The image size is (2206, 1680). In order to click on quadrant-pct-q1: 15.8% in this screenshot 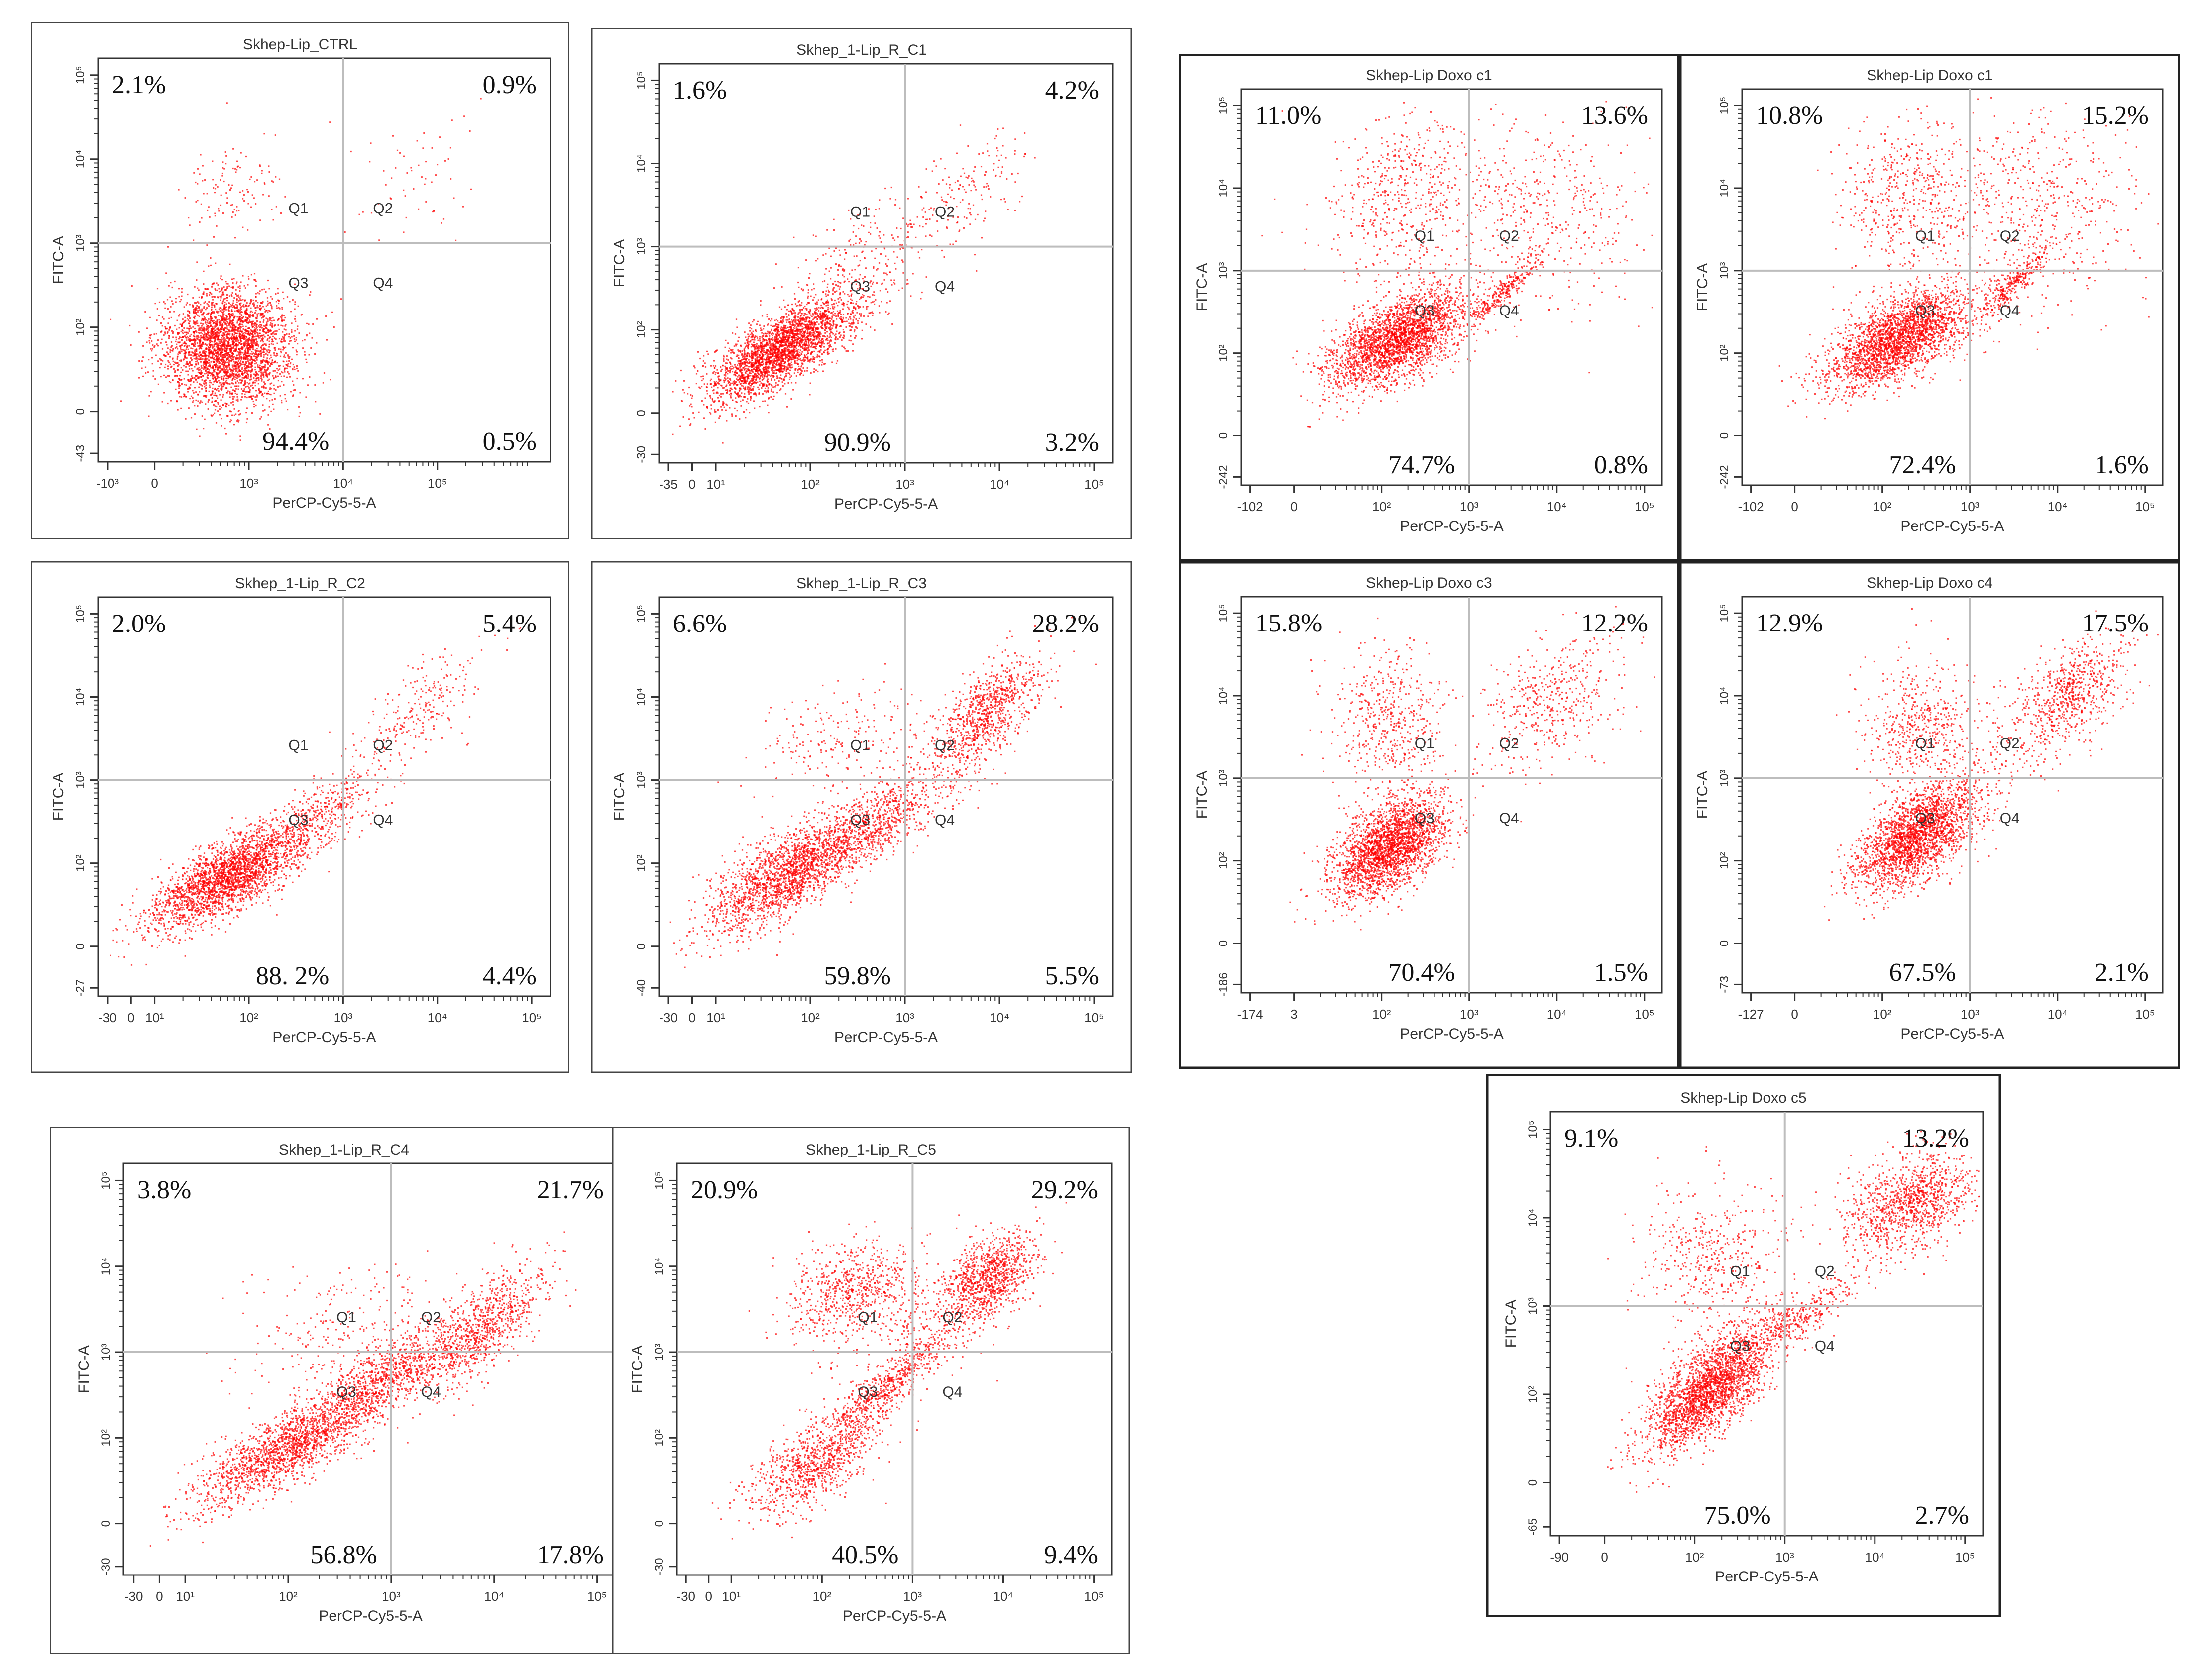, I will do `click(1288, 623)`.